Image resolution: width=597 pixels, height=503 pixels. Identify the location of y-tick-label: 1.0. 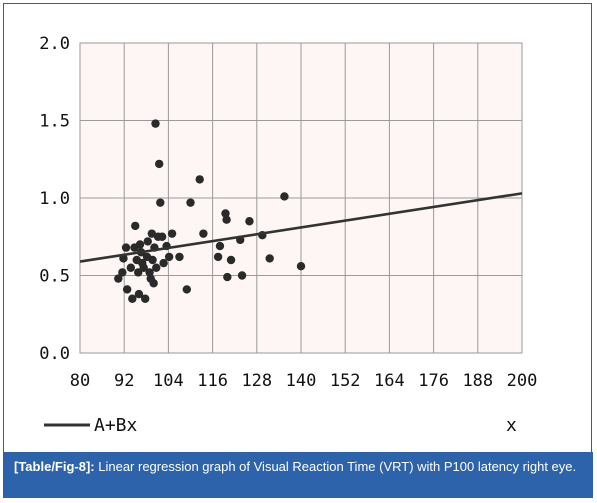
(54, 199).